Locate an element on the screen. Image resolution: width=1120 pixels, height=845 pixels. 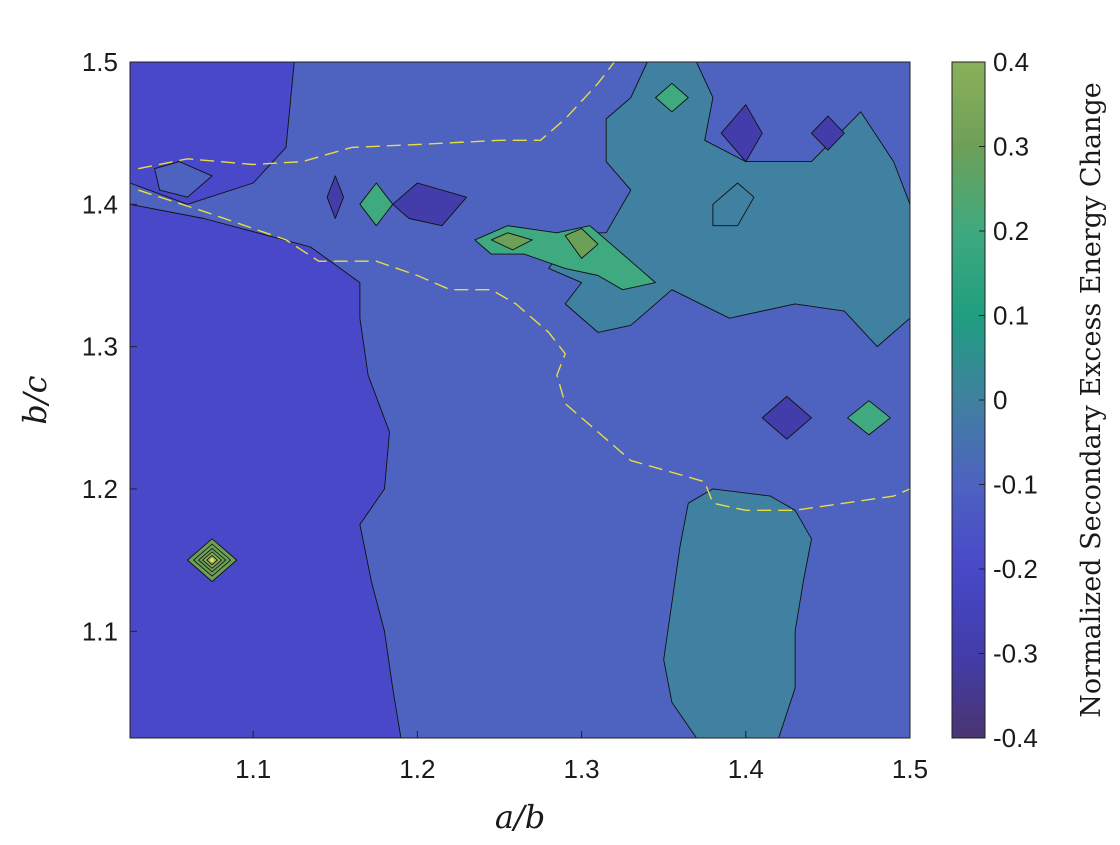
colorbar-tick-label: -0.2 is located at coordinates (1015, 569).